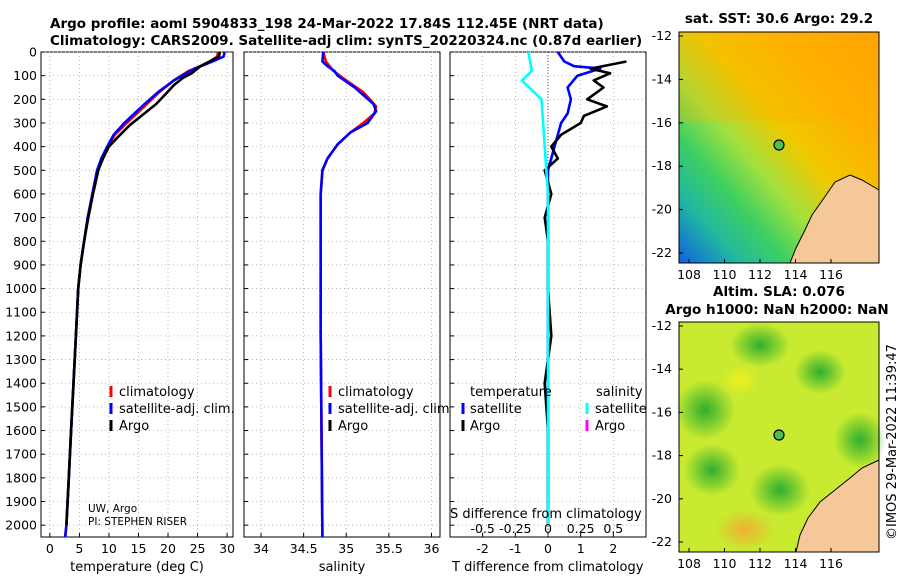 This screenshot has width=900, height=580. What do you see at coordinates (168, 548) in the screenshot?
I see `x-tick-label: 20` at bounding box center [168, 548].